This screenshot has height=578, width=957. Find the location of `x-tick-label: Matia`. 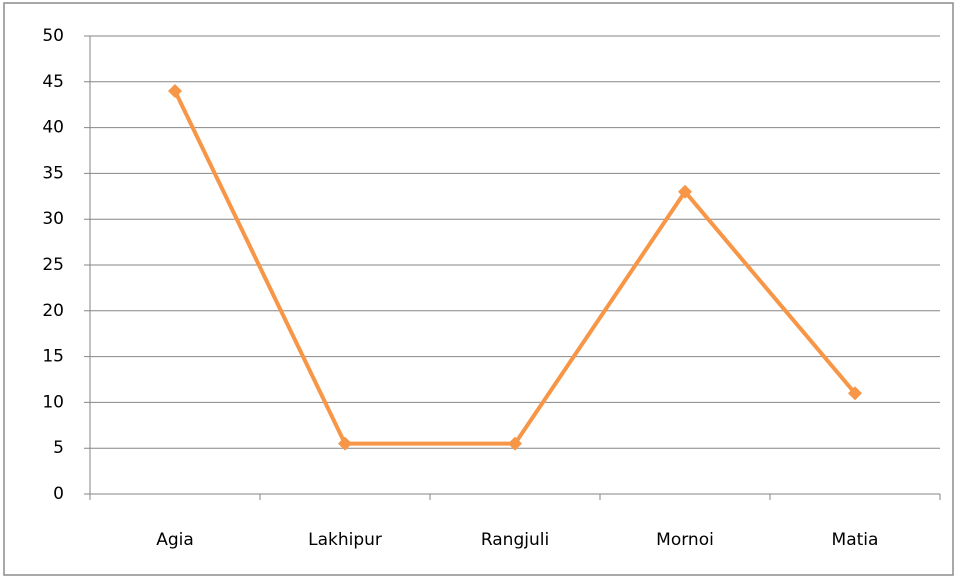

x-tick-label: Matia is located at coordinates (855, 540).